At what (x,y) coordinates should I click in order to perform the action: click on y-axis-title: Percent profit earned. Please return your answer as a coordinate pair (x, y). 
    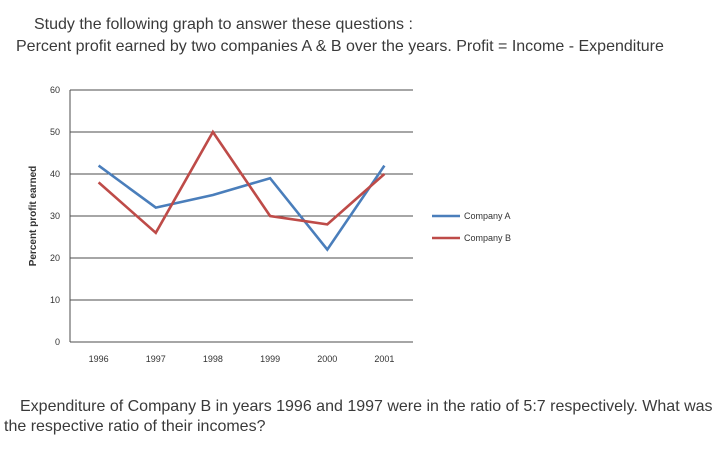
    Looking at the image, I should click on (33, 216).